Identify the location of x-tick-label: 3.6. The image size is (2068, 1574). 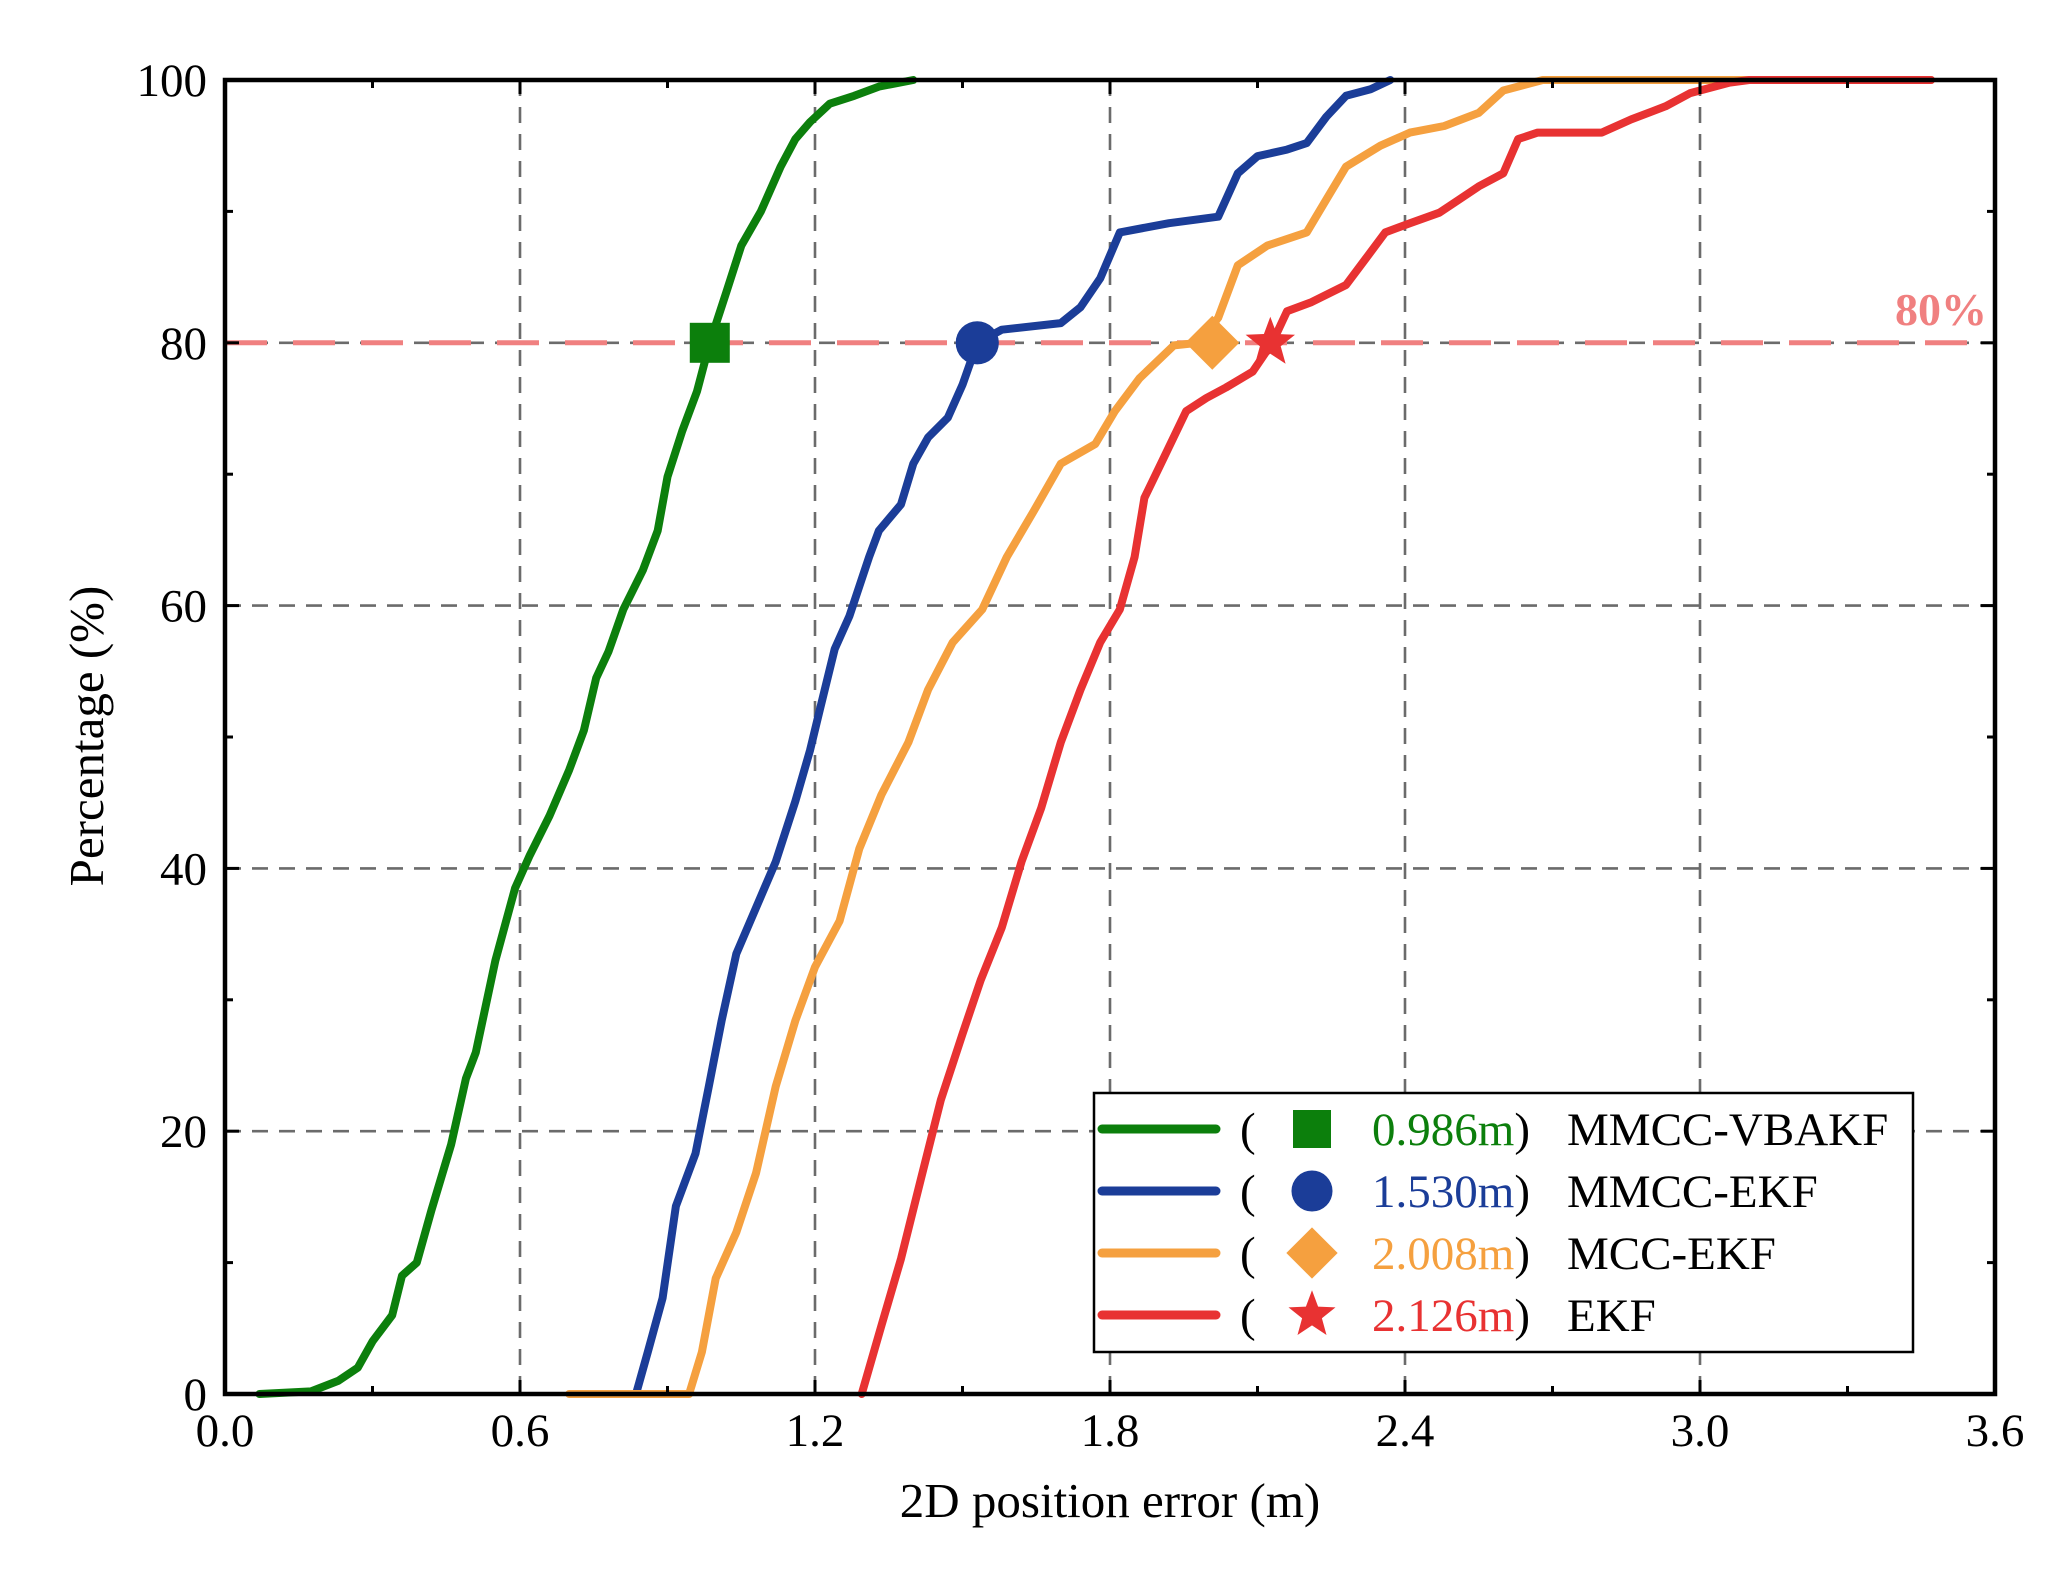
(1995, 1431).